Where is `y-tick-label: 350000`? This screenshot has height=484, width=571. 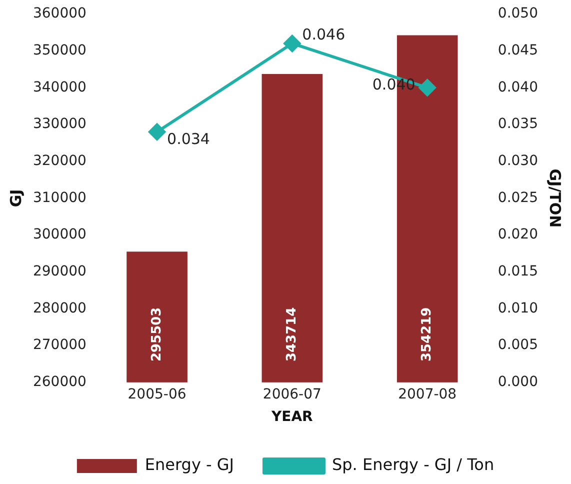 y-tick-label: 350000 is located at coordinates (59, 50).